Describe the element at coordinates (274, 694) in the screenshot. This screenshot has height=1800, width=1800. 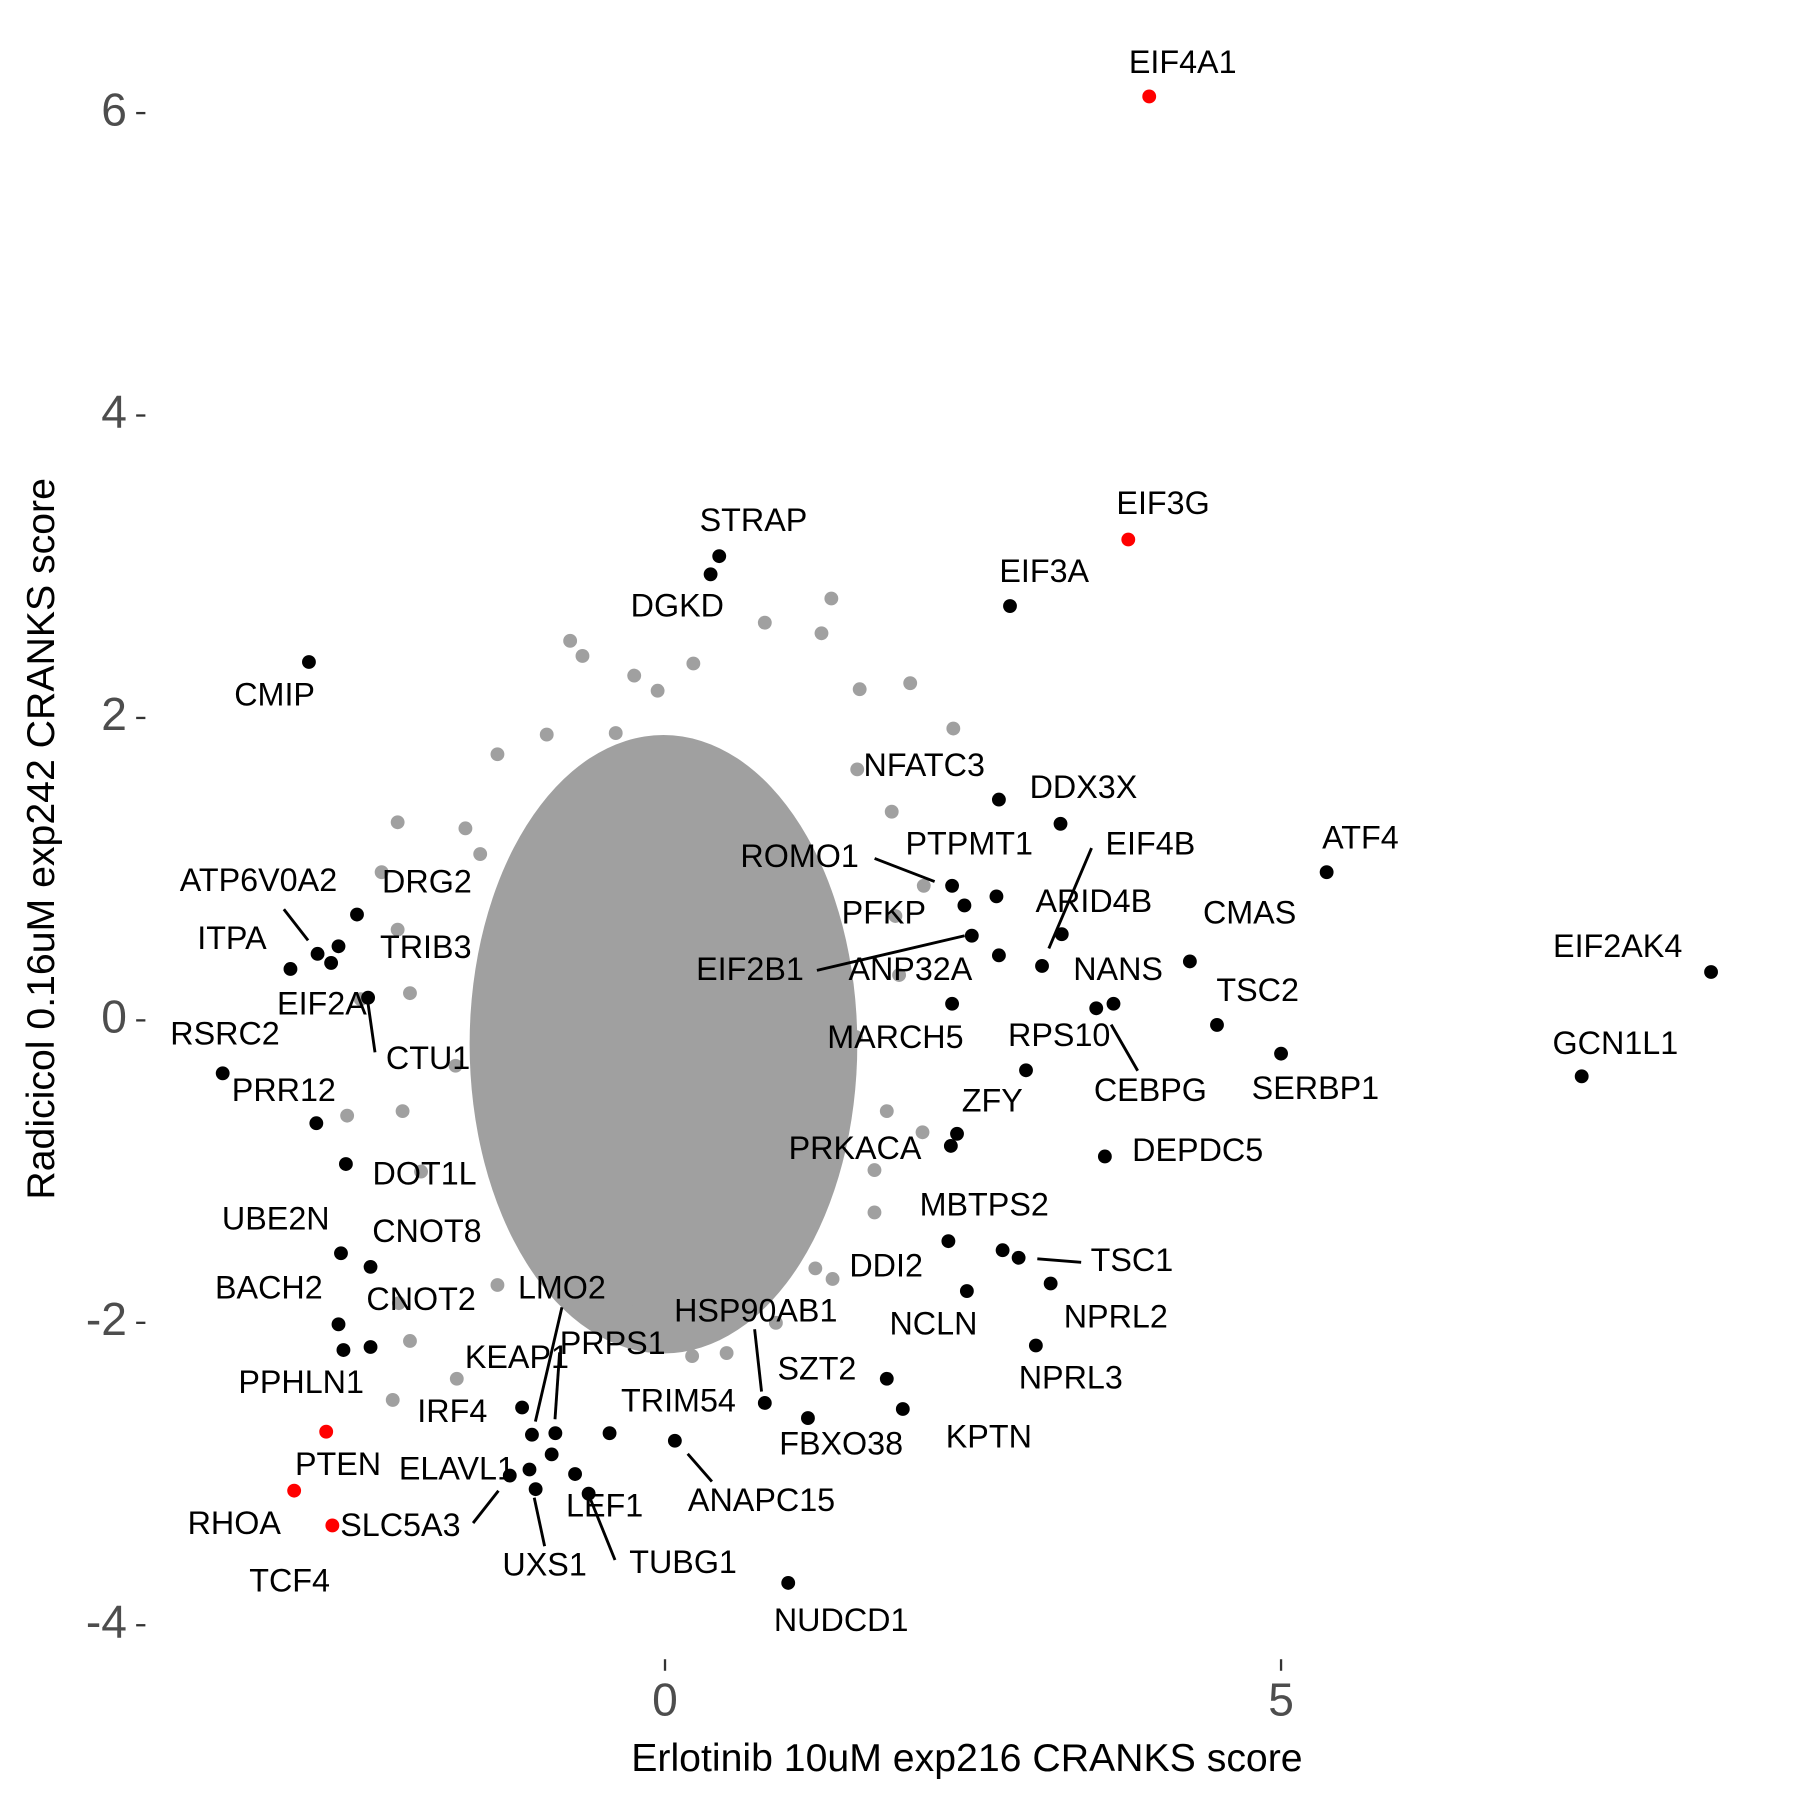
I see `point-label: CMIP` at that location.